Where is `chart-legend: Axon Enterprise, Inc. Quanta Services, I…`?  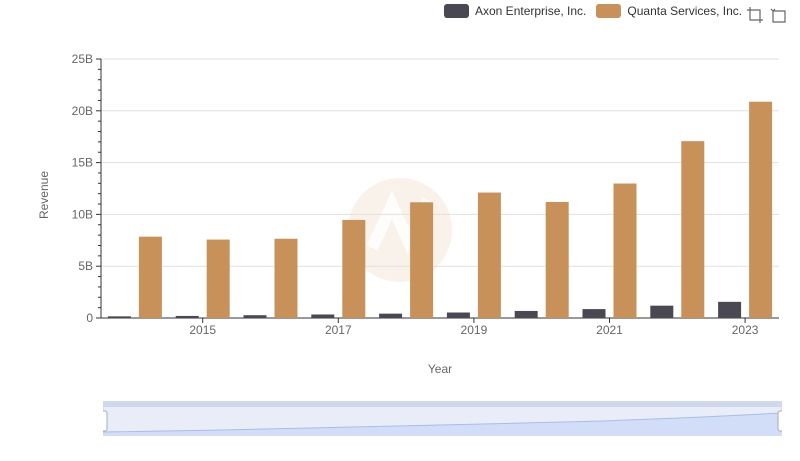 chart-legend: Axon Enterprise, Inc. Quanta Services, I… is located at coordinates (593, 11).